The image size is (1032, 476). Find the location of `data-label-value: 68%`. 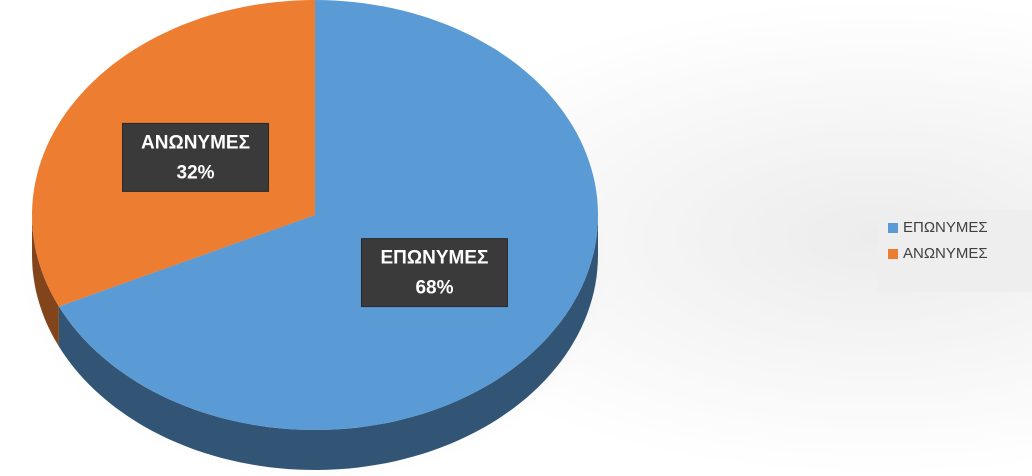

data-label-value: 68% is located at coordinates (434, 288).